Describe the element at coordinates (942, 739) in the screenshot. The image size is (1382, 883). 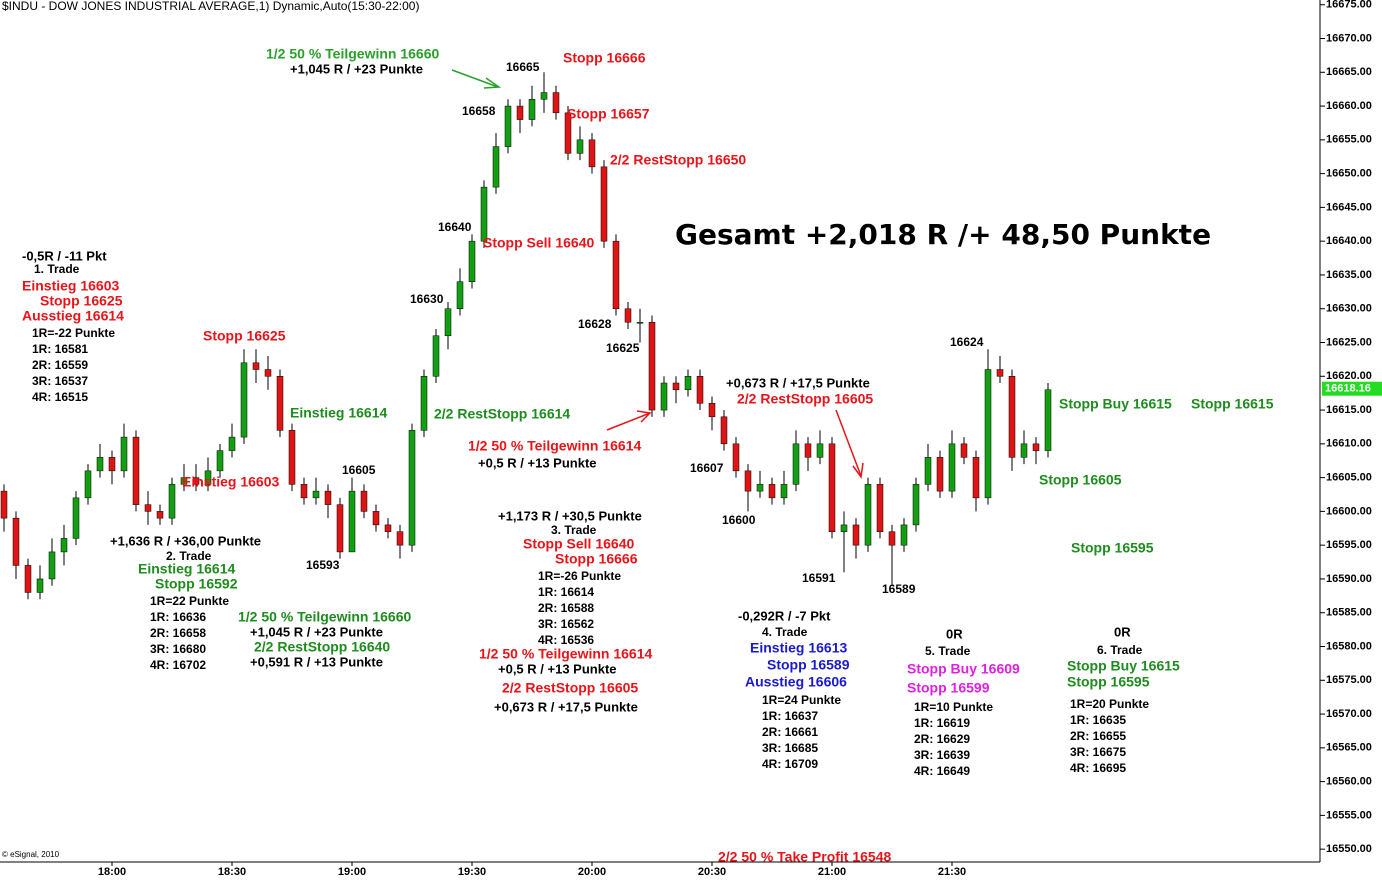
I see `annotation: 2R: 16629` at that location.